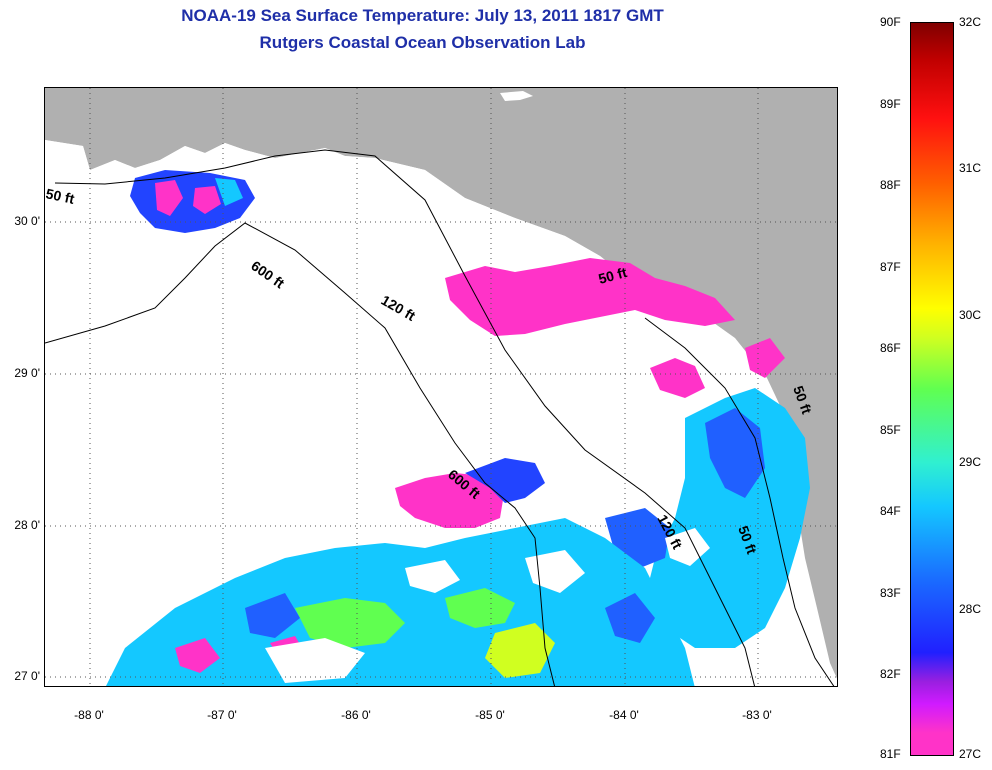 This screenshot has width=992, height=770. Describe the element at coordinates (932, 389) in the screenshot. I see `color-scale-bar` at that location.